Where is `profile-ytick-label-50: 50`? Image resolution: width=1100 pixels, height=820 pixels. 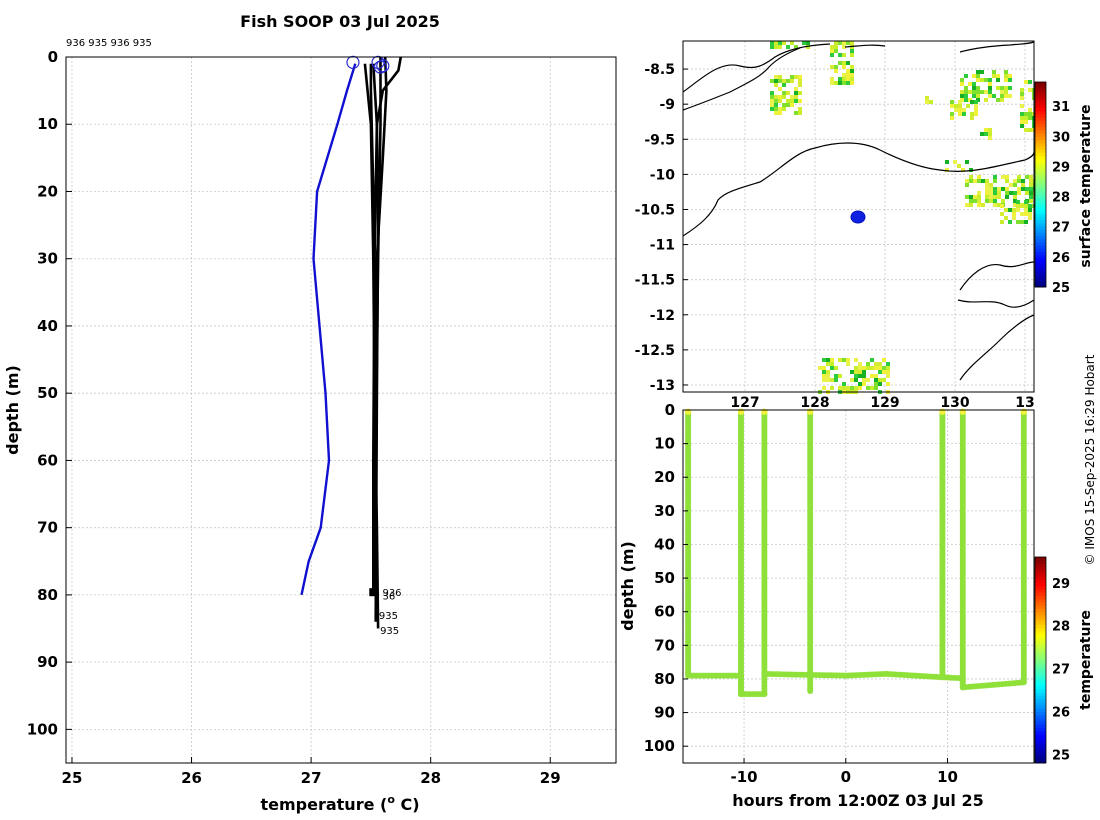 profile-ytick-label-50: 50 is located at coordinates (47, 393).